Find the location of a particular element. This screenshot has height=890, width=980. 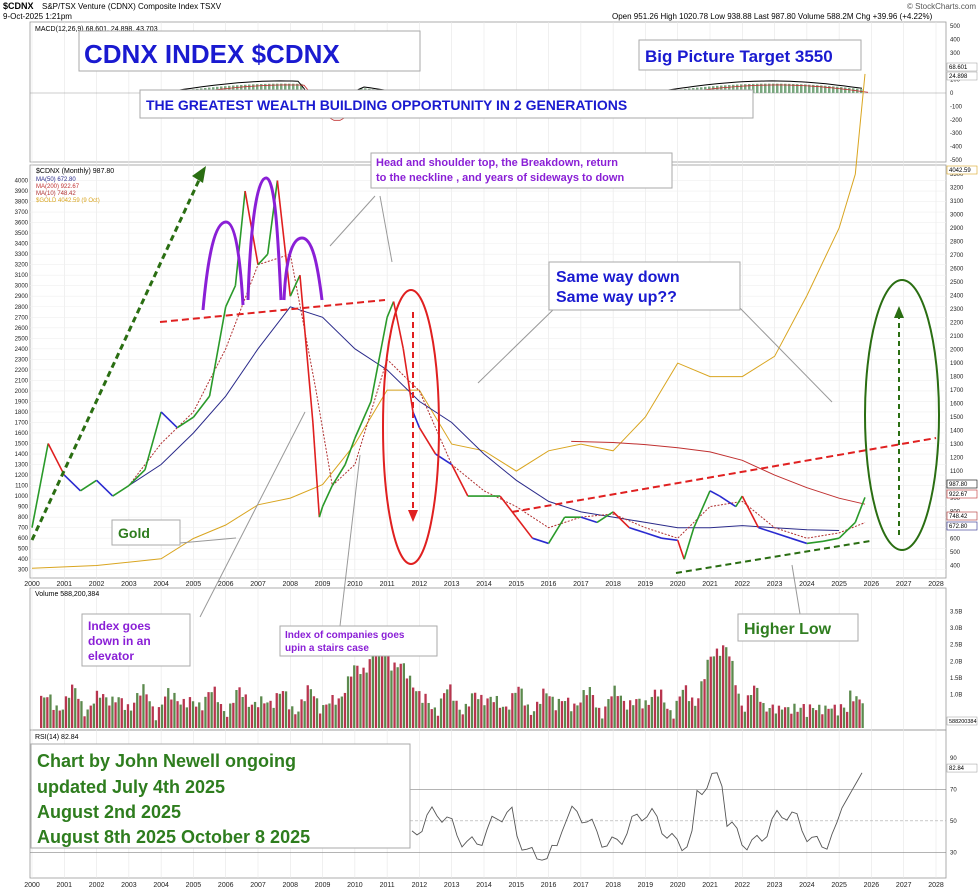

annotation-title: CDNX INDEX $CDNX is located at coordinates (212, 54).